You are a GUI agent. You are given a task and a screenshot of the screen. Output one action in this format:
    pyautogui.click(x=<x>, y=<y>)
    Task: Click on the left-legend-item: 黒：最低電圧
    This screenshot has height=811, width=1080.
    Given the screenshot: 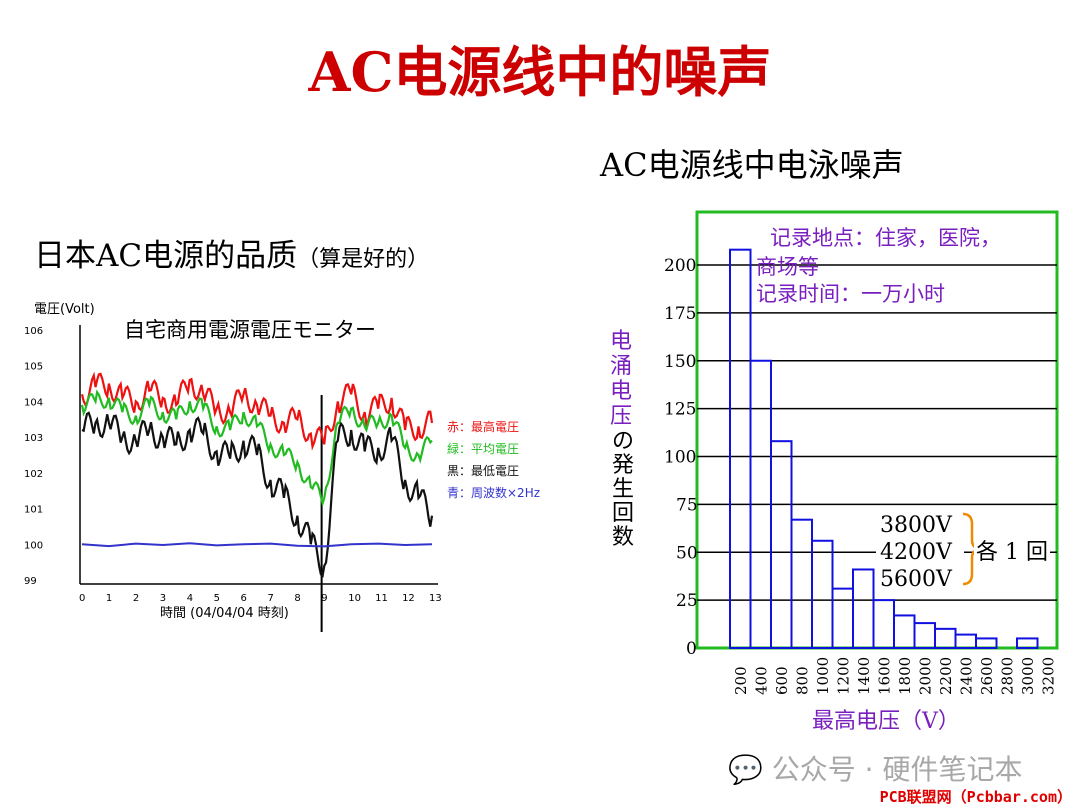 What is the action you would take?
    pyautogui.click(x=483, y=471)
    